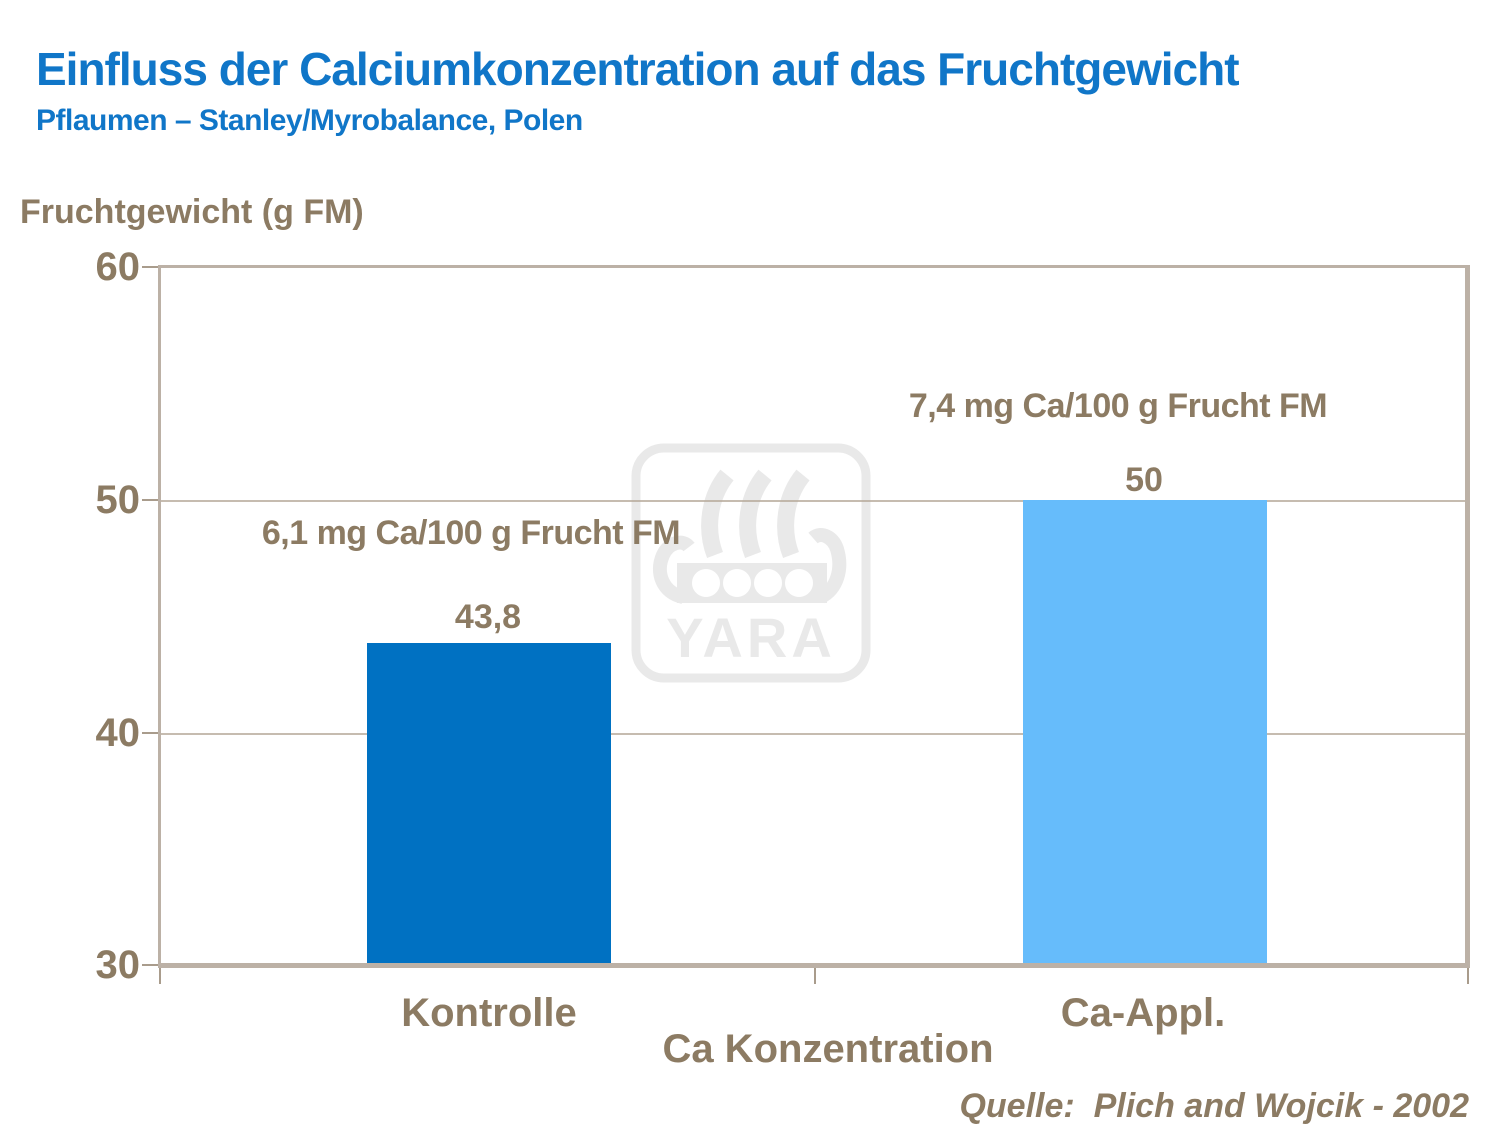 The image size is (1500, 1125). Describe the element at coordinates (751, 637) in the screenshot. I see `watermark-text: YARA` at that location.